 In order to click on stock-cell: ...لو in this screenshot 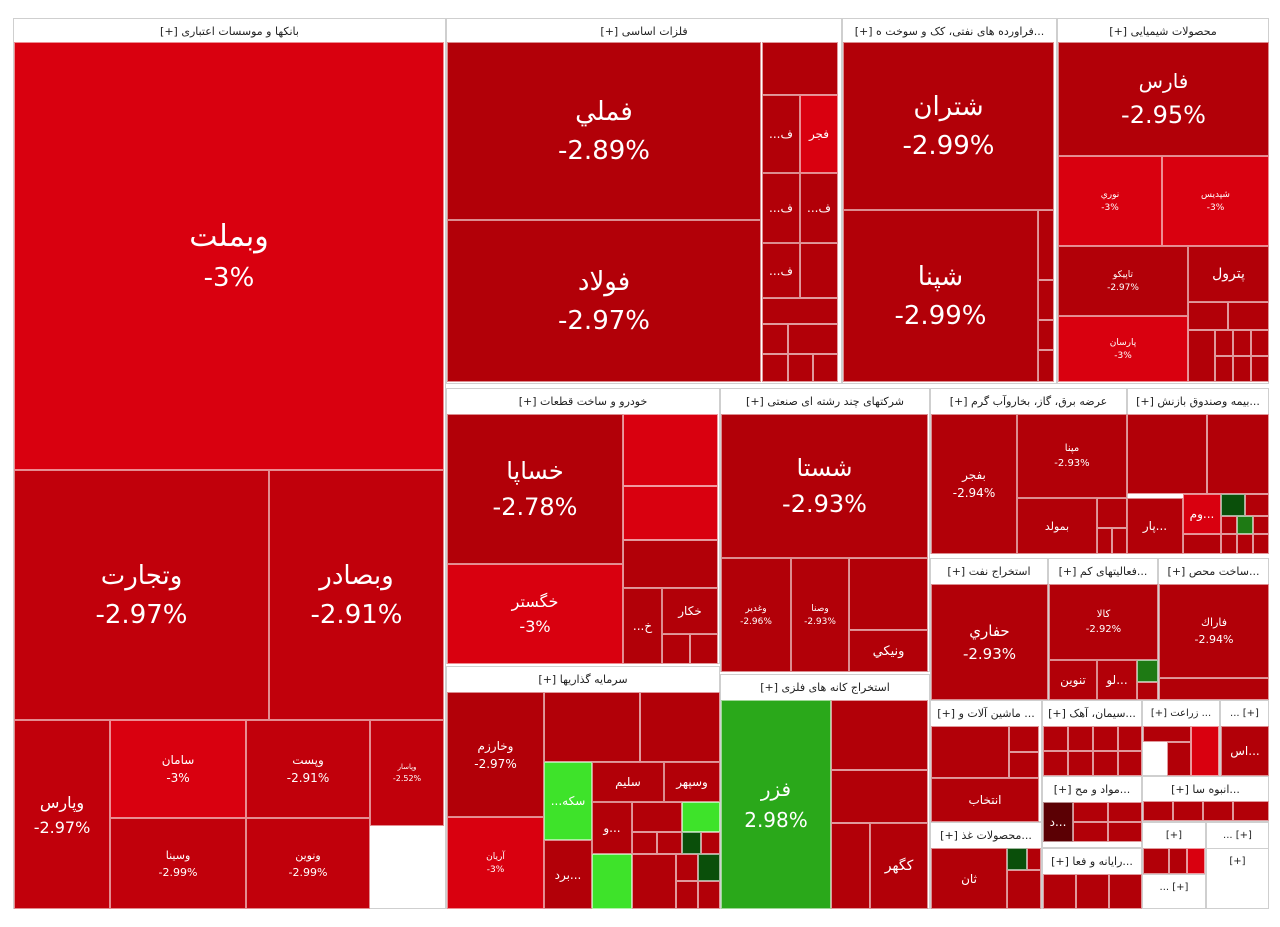, I will do `click(1117, 680)`.